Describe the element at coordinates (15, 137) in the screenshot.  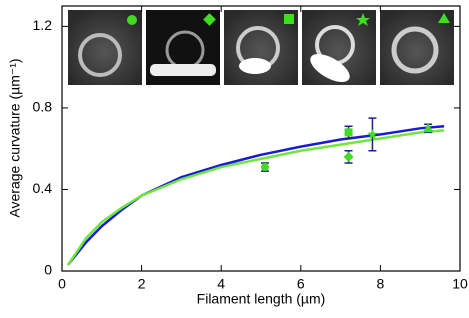
I see `y-axis-label: Average curvature (µm⁻¹)` at that location.